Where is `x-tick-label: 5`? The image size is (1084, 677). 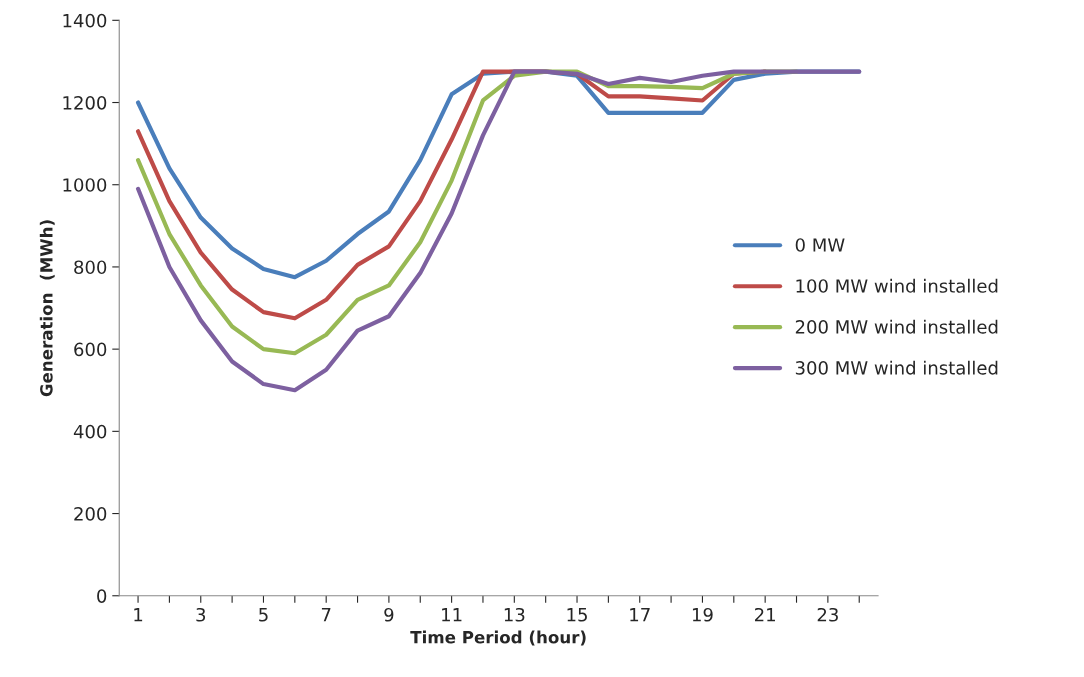 x-tick-label: 5 is located at coordinates (263, 615).